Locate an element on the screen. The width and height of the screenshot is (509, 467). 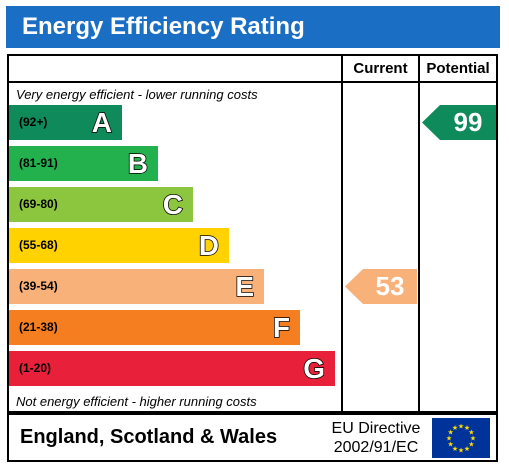
potential-column-divider is located at coordinates (419, 233).